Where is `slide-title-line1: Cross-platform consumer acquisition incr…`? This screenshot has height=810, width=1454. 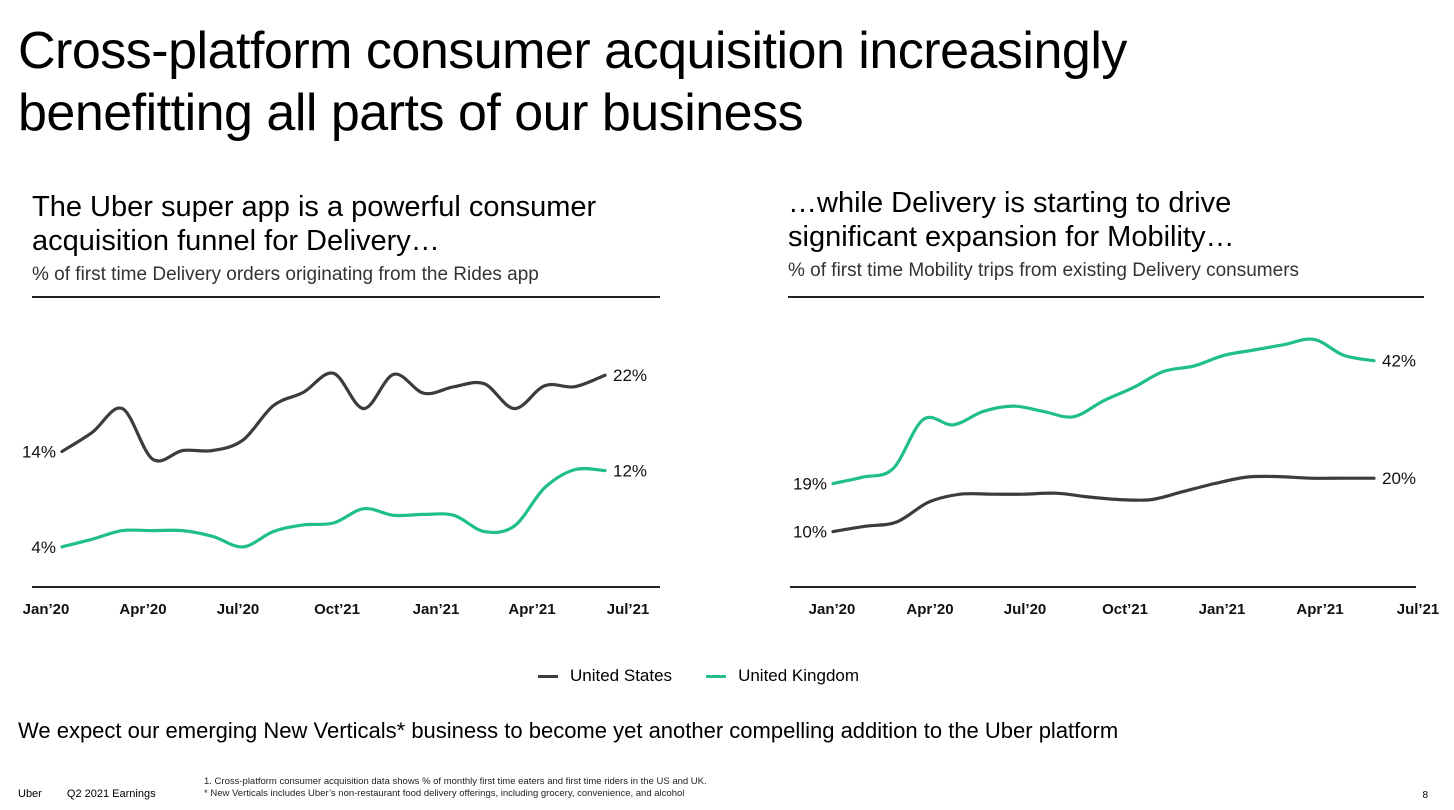
slide-title-line1: Cross-platform consumer acquisition incr… is located at coordinates (572, 51).